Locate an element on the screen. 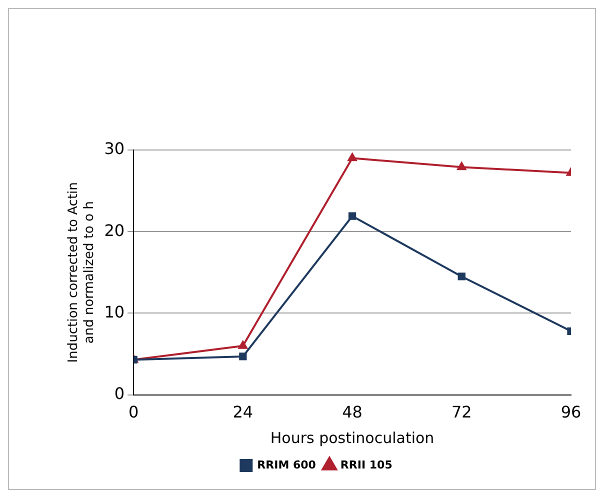  legend-label: RRII 105 is located at coordinates (366, 465).